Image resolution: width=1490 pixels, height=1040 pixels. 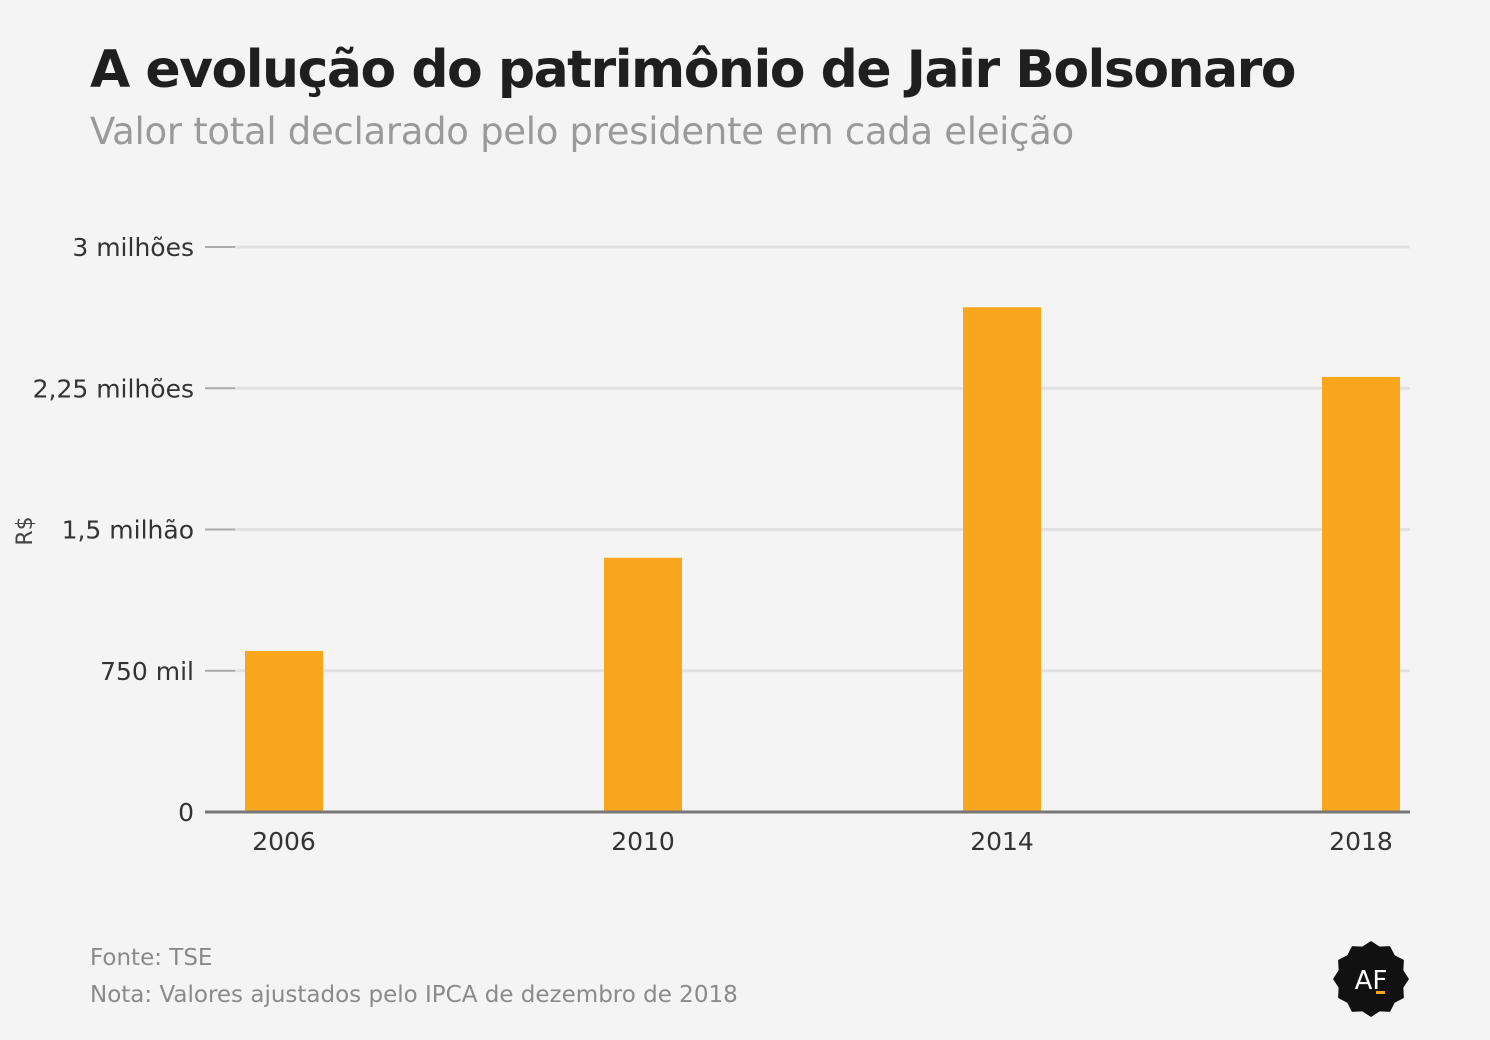 I want to click on bar-2018, so click(x=1361, y=594).